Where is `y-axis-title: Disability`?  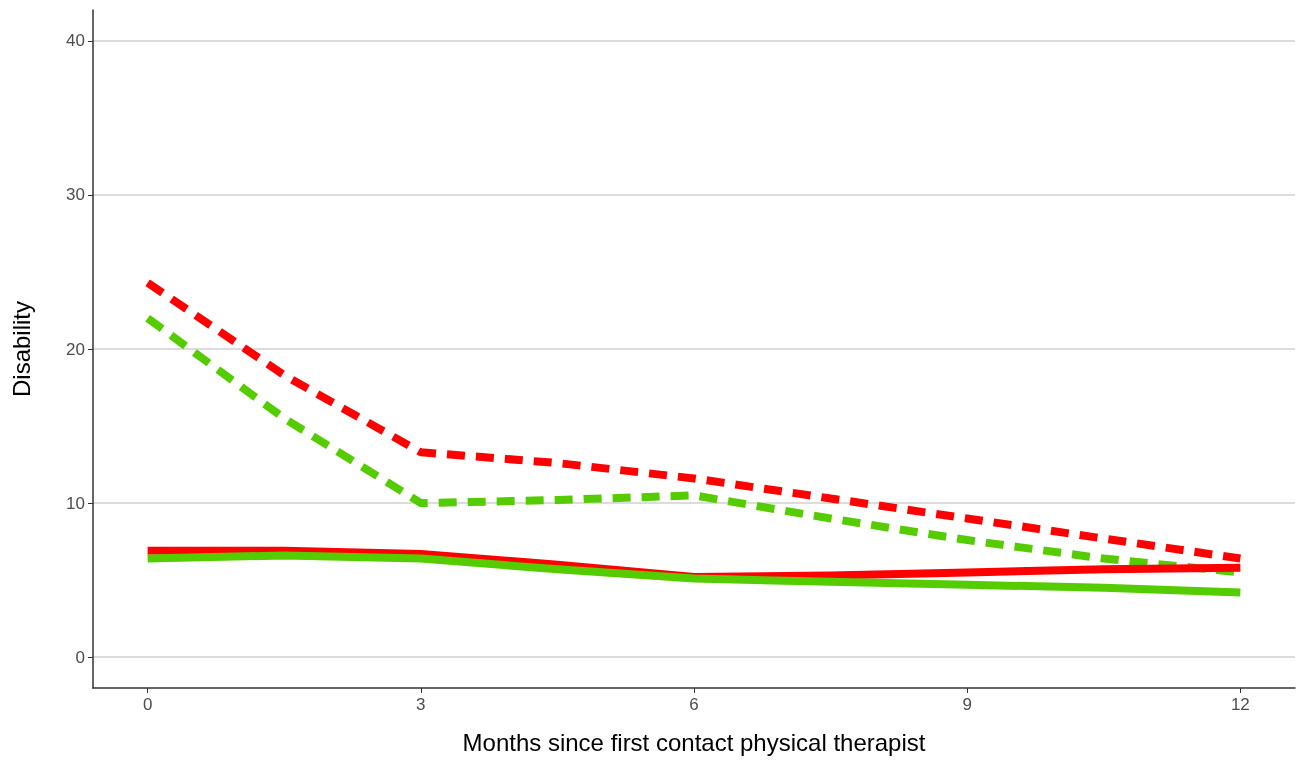 y-axis-title: Disability is located at coordinates (21, 349).